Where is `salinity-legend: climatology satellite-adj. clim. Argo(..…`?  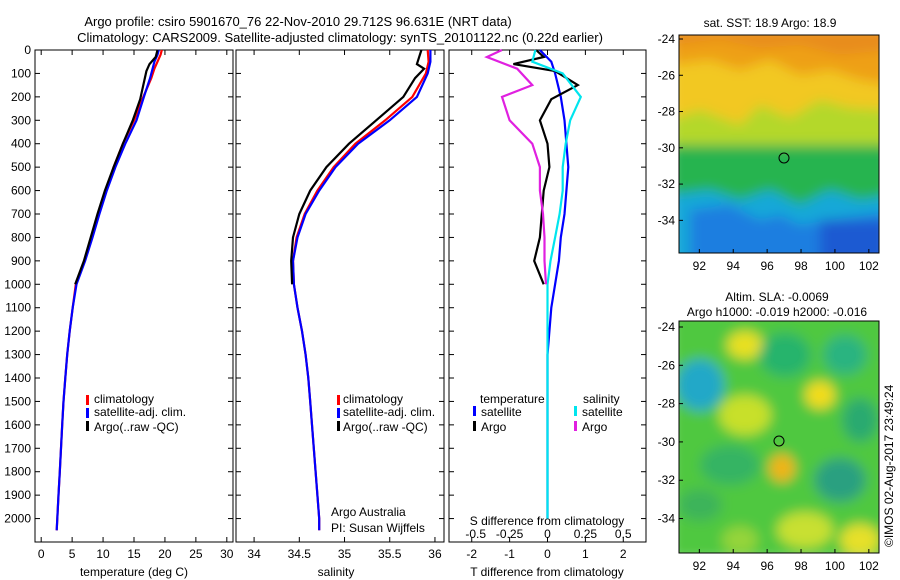
salinity-legend: climatology satellite-adj. clim. Argo(..… is located at coordinates (386, 413).